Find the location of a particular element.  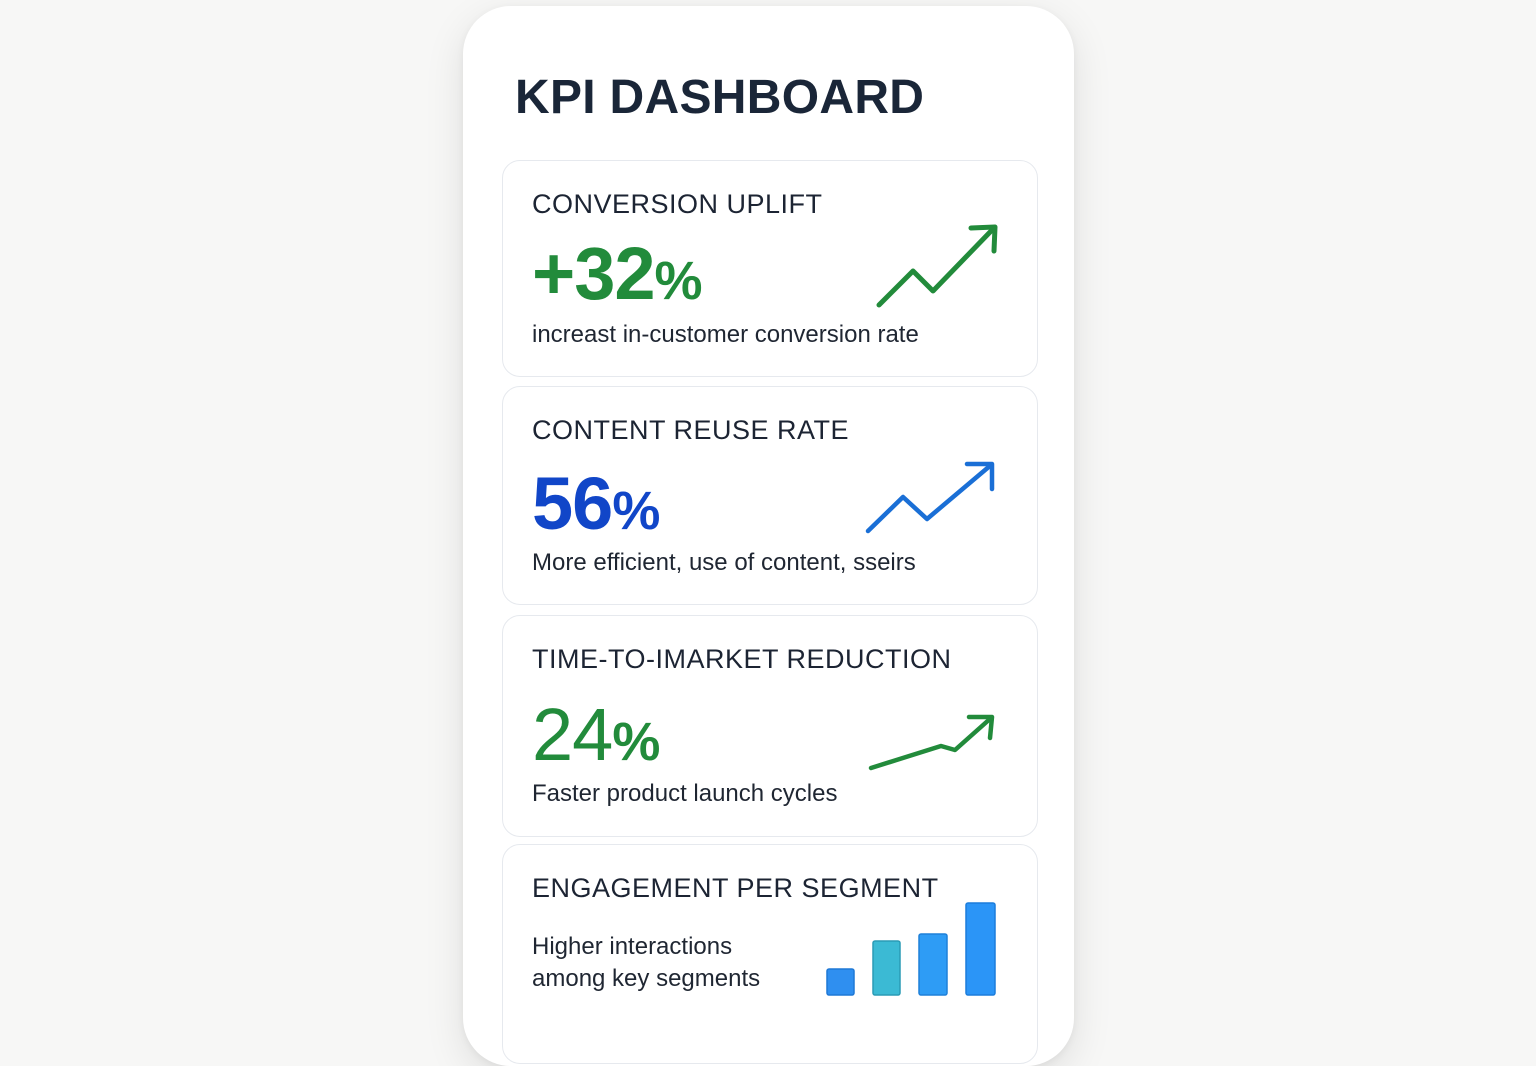

kpi-description-line: Higher interactions is located at coordinates (632, 946).